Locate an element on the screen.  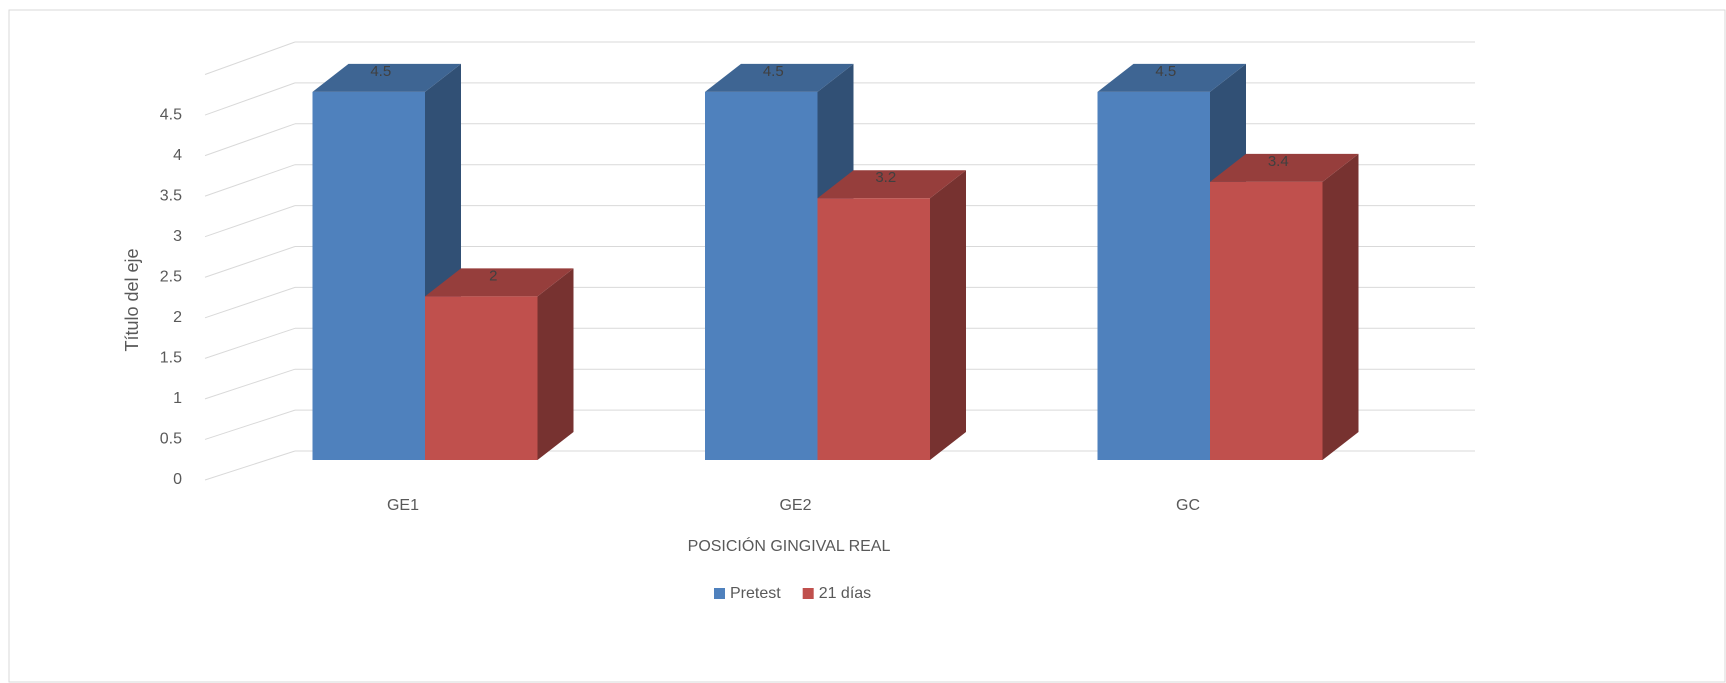
x-axis-title: POSICIÓN GINGIVAL REAL is located at coordinates (789, 545).